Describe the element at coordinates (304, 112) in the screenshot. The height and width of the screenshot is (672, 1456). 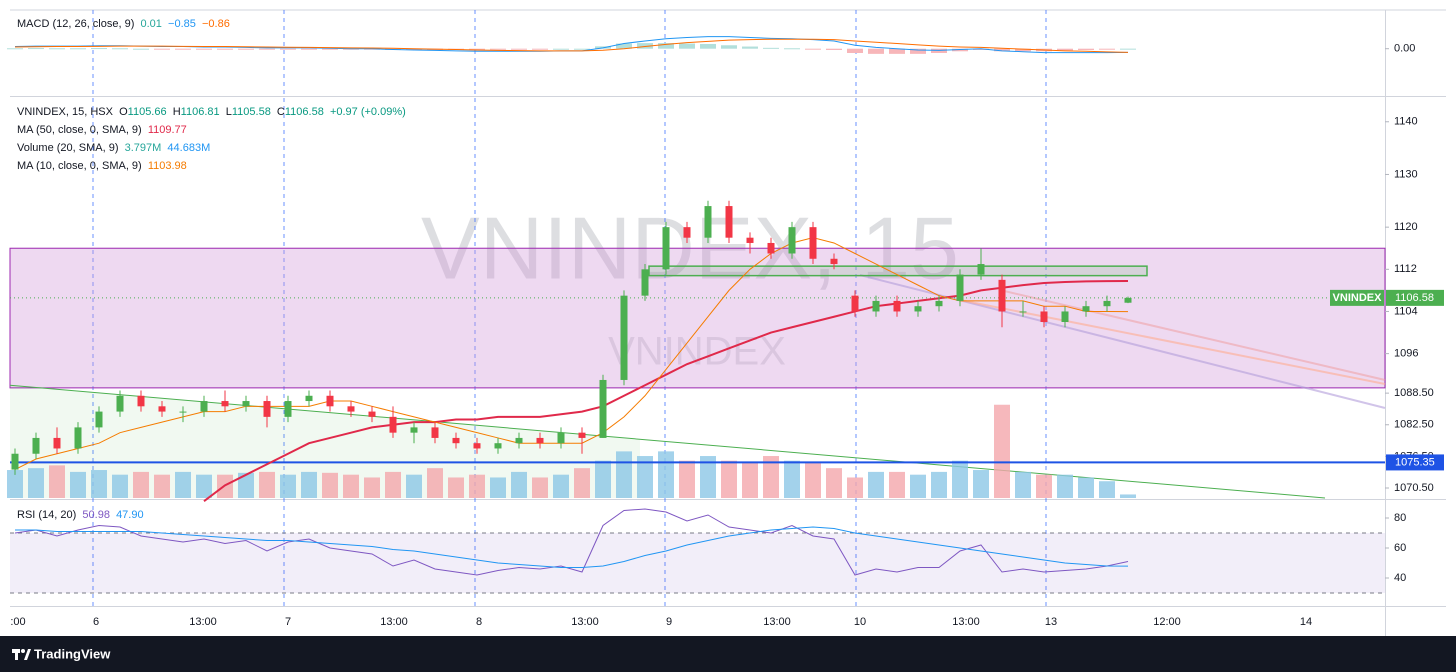
I see `legend-item: 1106.58` at that location.